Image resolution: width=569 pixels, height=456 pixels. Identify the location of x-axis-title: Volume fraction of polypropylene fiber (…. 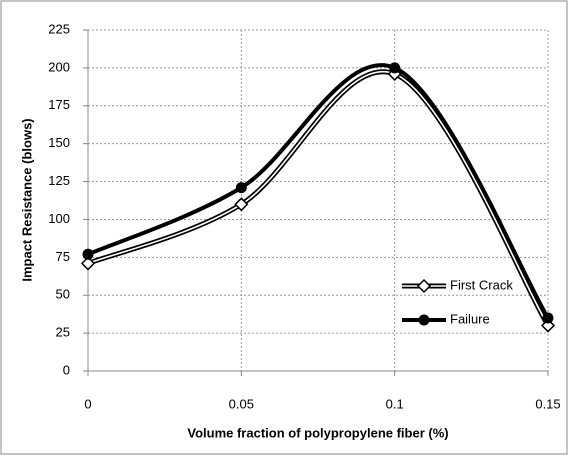
(317, 432).